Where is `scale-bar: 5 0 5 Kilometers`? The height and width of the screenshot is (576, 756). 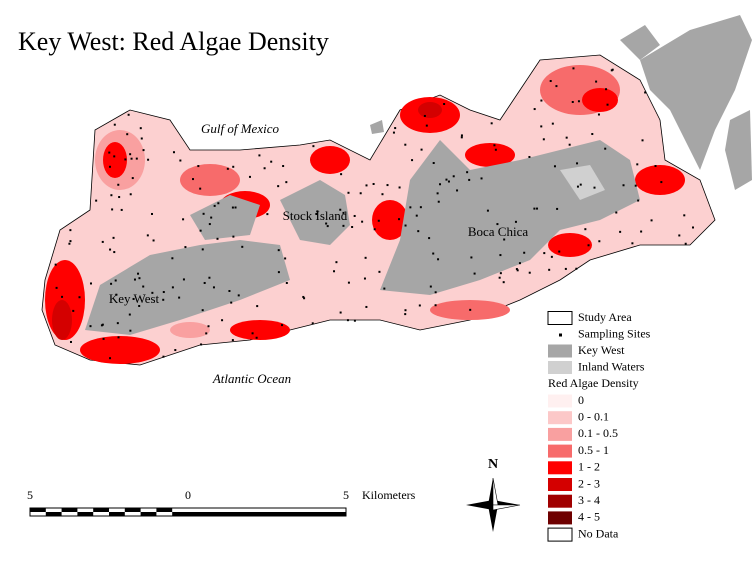
scale-bar: 5 0 5 Kilometers is located at coordinates (221, 502).